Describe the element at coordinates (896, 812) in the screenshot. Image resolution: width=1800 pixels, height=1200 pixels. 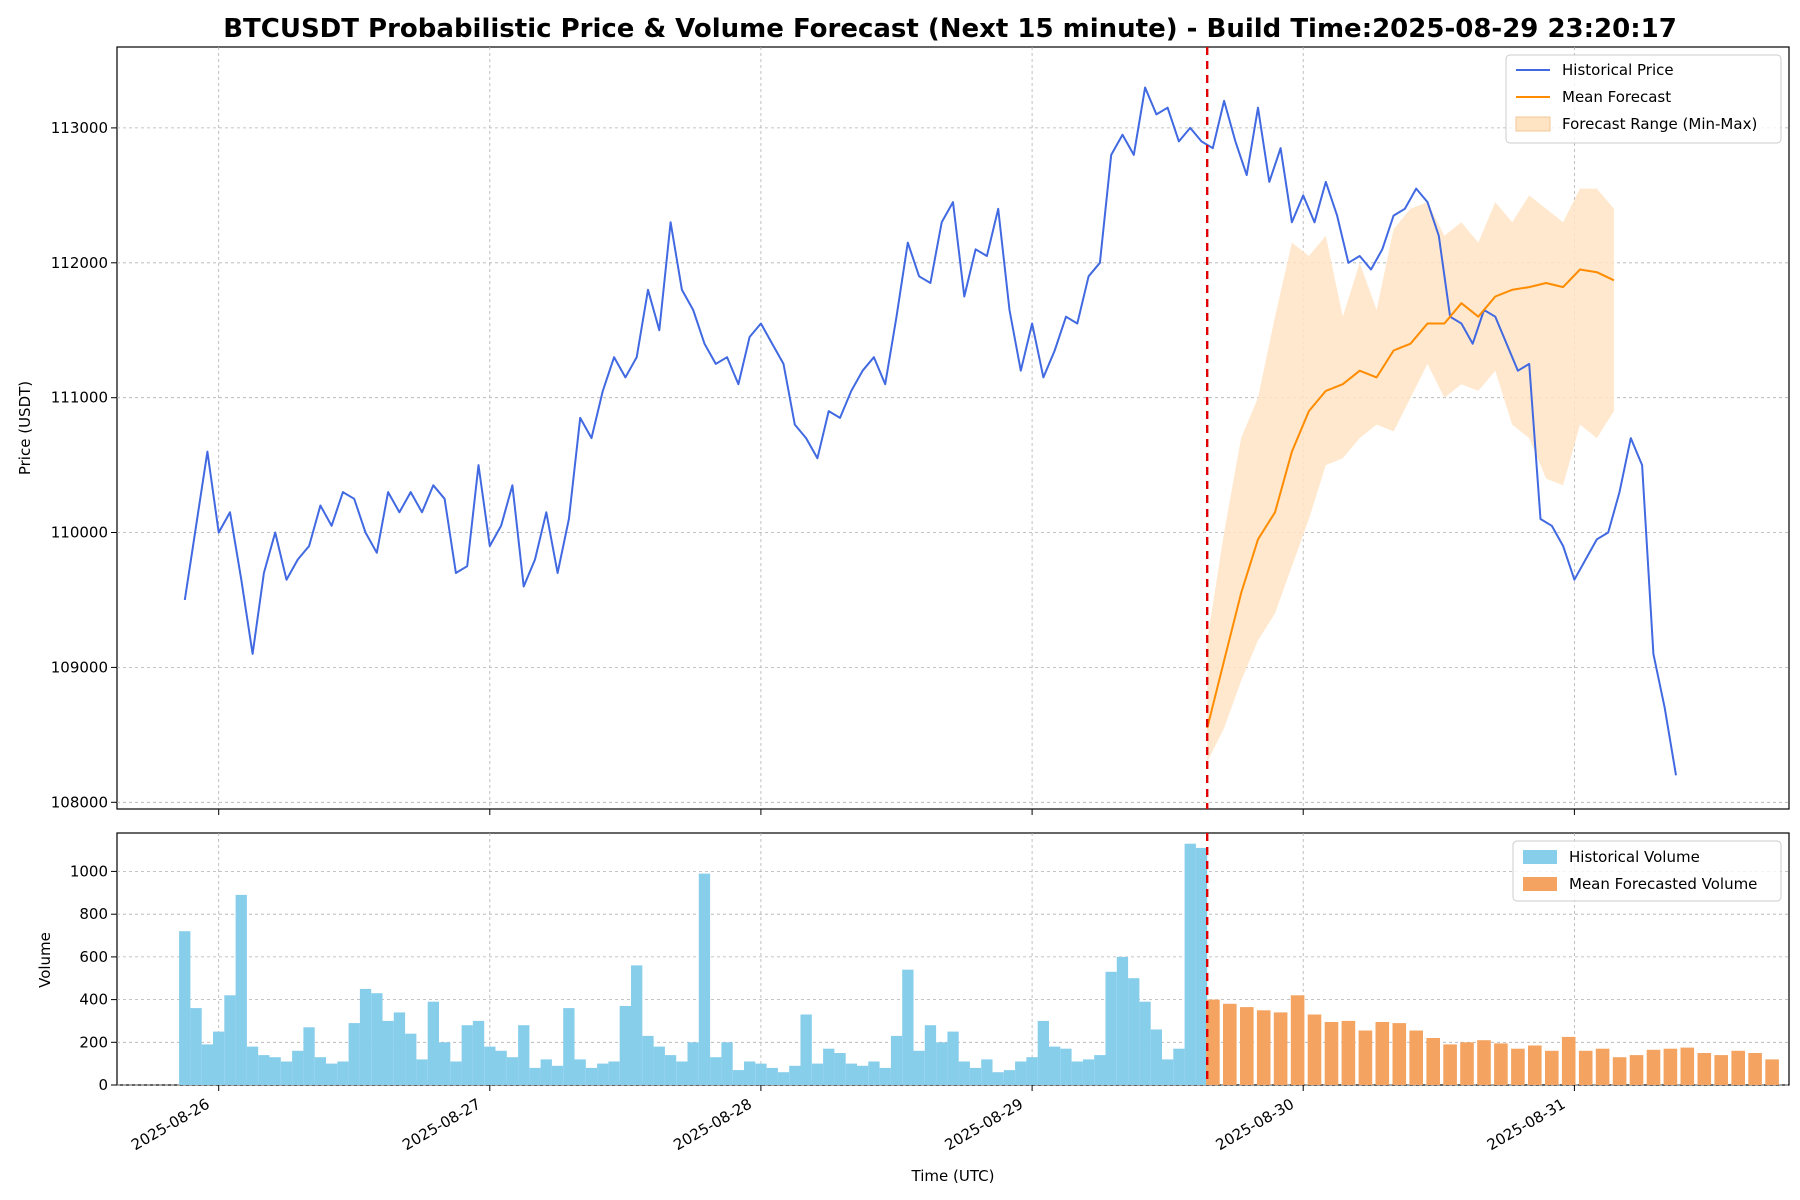
I see `price-x-ticks` at that location.